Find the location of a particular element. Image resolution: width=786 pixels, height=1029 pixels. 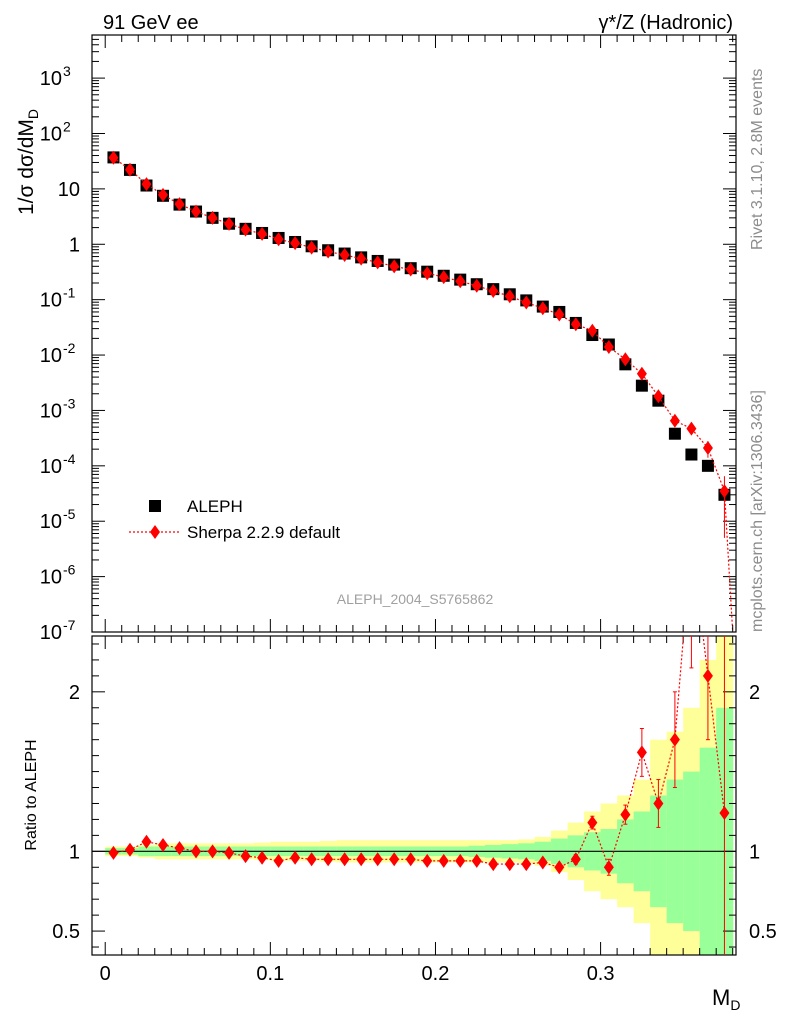

x-tick-label: 0.1 is located at coordinates (270, 974).